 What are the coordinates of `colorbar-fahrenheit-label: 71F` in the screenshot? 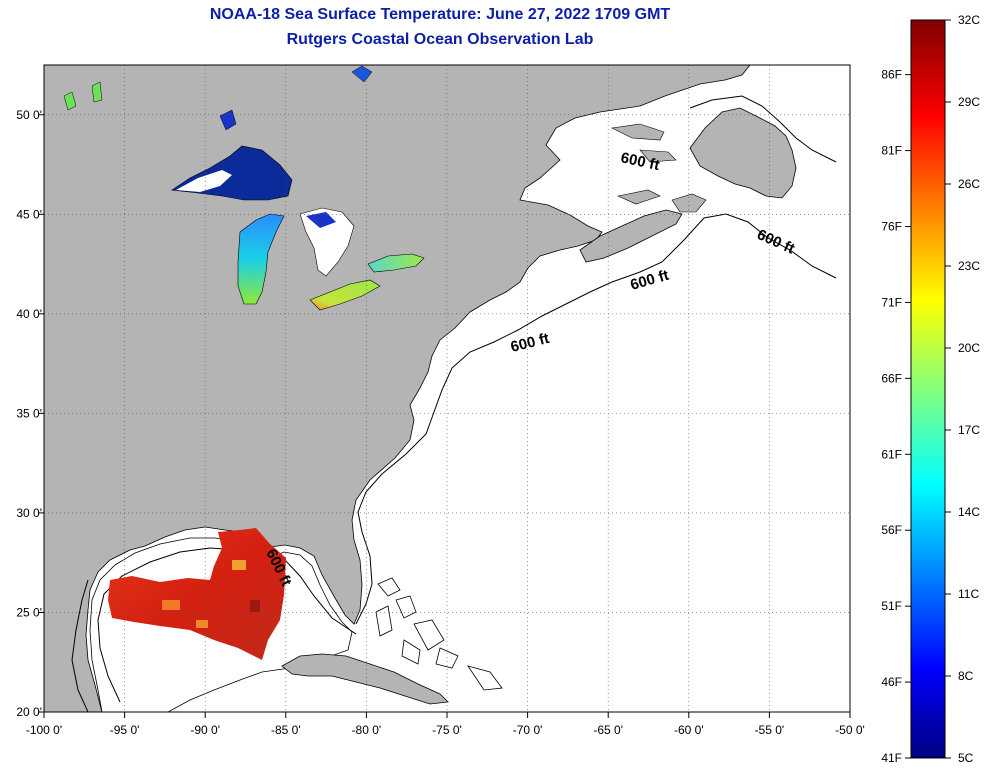 It's located at (891, 302).